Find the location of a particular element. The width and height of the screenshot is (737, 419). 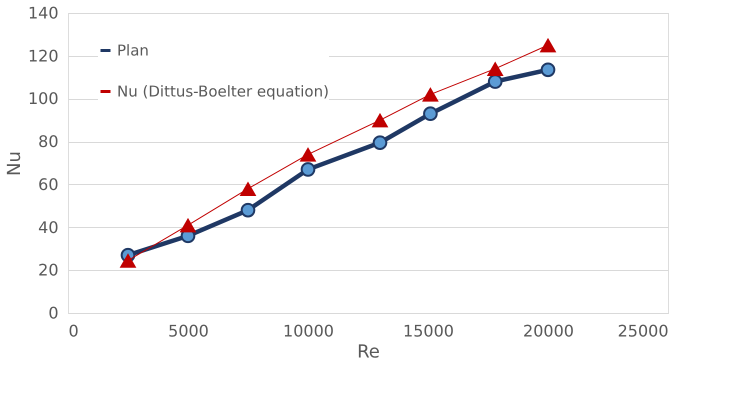

y-axis-title: Nu is located at coordinates (14, 163).